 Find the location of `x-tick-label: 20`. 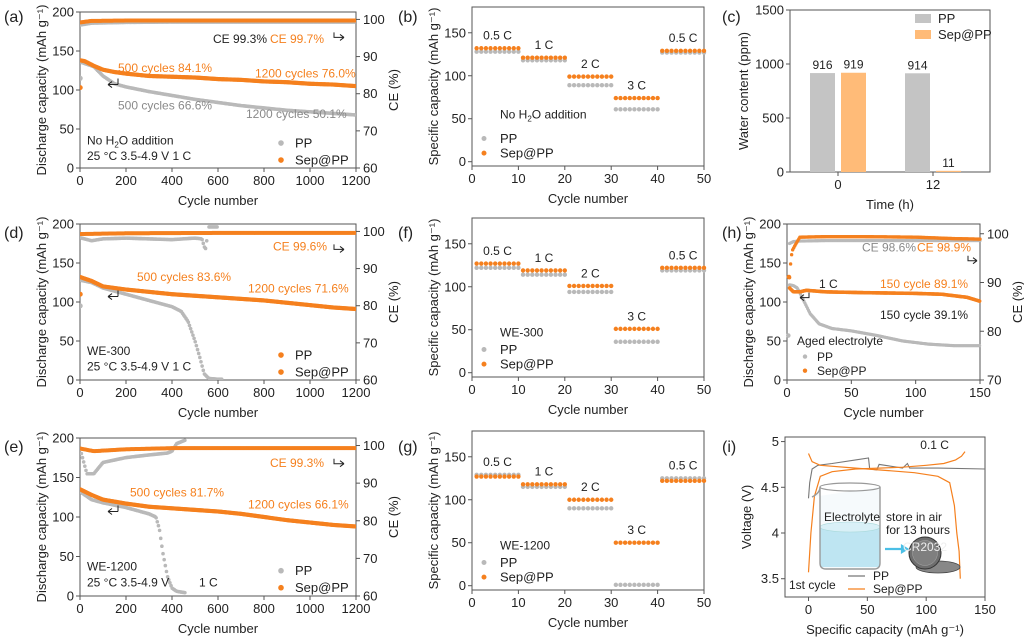

x-tick-label: 20 is located at coordinates (565, 602).